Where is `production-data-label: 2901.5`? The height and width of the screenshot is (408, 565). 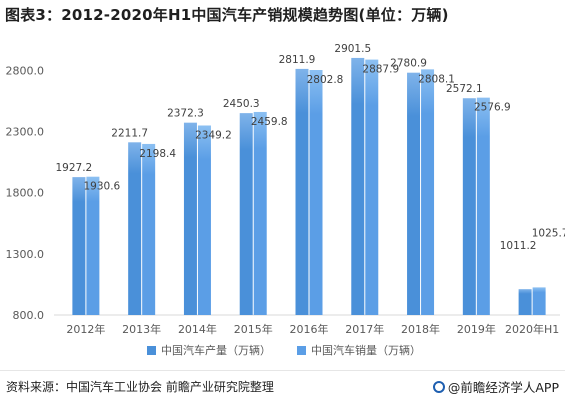
production-data-label: 2901.5 is located at coordinates (352, 49).